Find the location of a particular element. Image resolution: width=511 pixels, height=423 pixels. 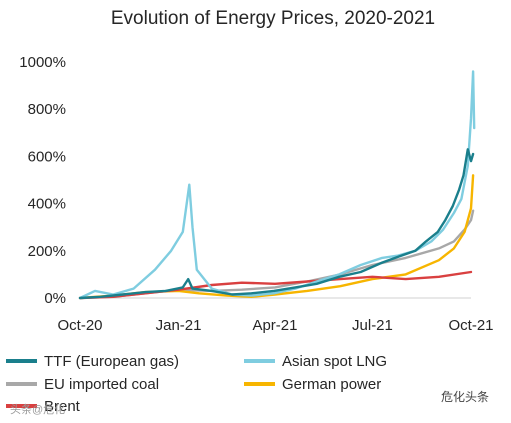

y-tick-label: 0% is located at coordinates (55, 298).